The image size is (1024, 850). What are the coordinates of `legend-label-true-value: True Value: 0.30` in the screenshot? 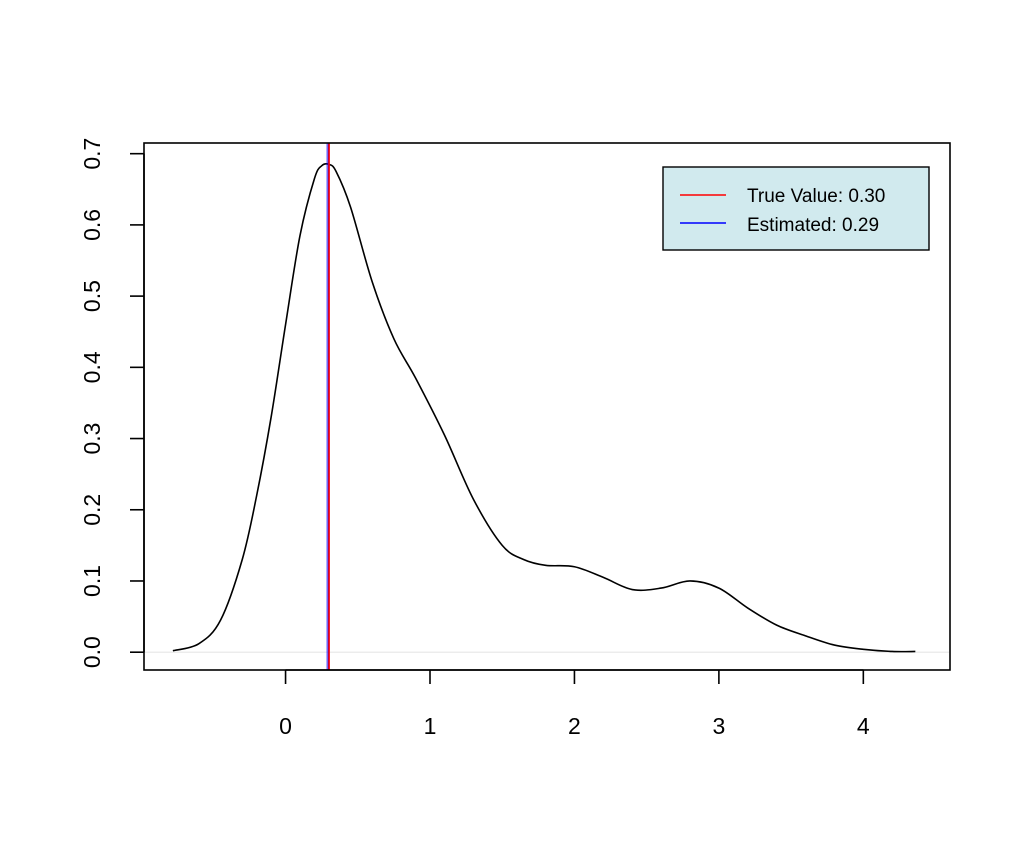 It's located at (816, 196).